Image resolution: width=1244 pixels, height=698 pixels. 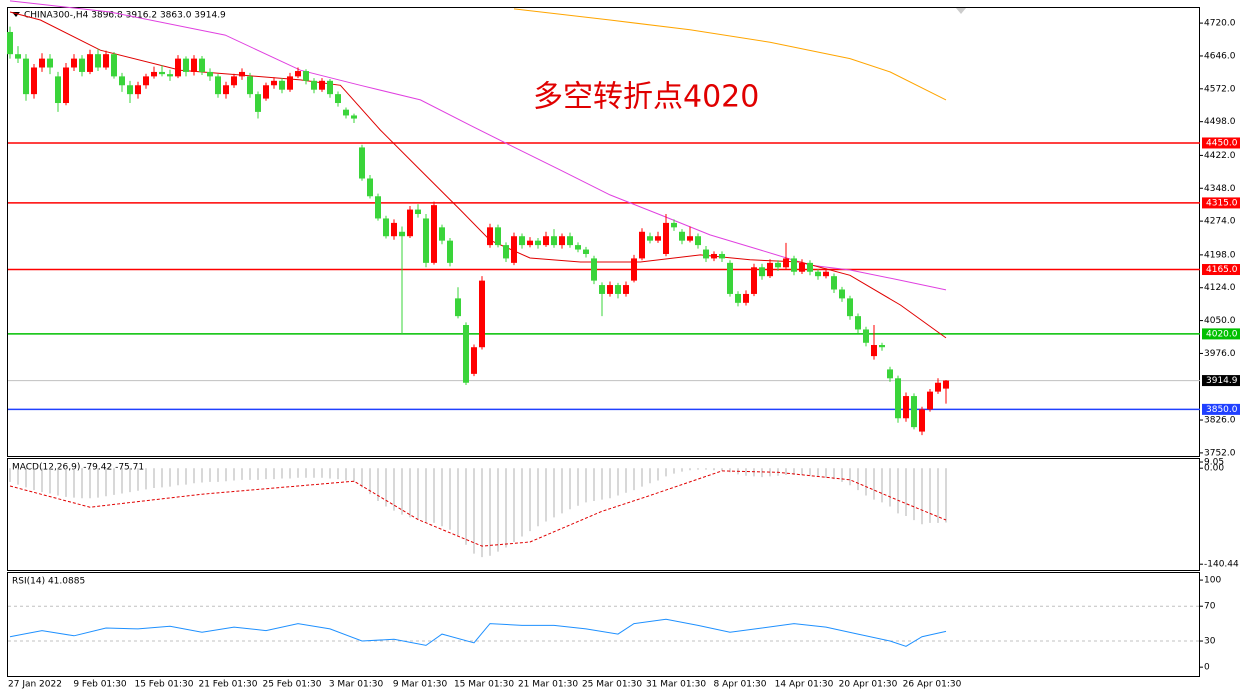 I want to click on x-tick-label: 25 Feb 01:30, so click(x=291, y=685).